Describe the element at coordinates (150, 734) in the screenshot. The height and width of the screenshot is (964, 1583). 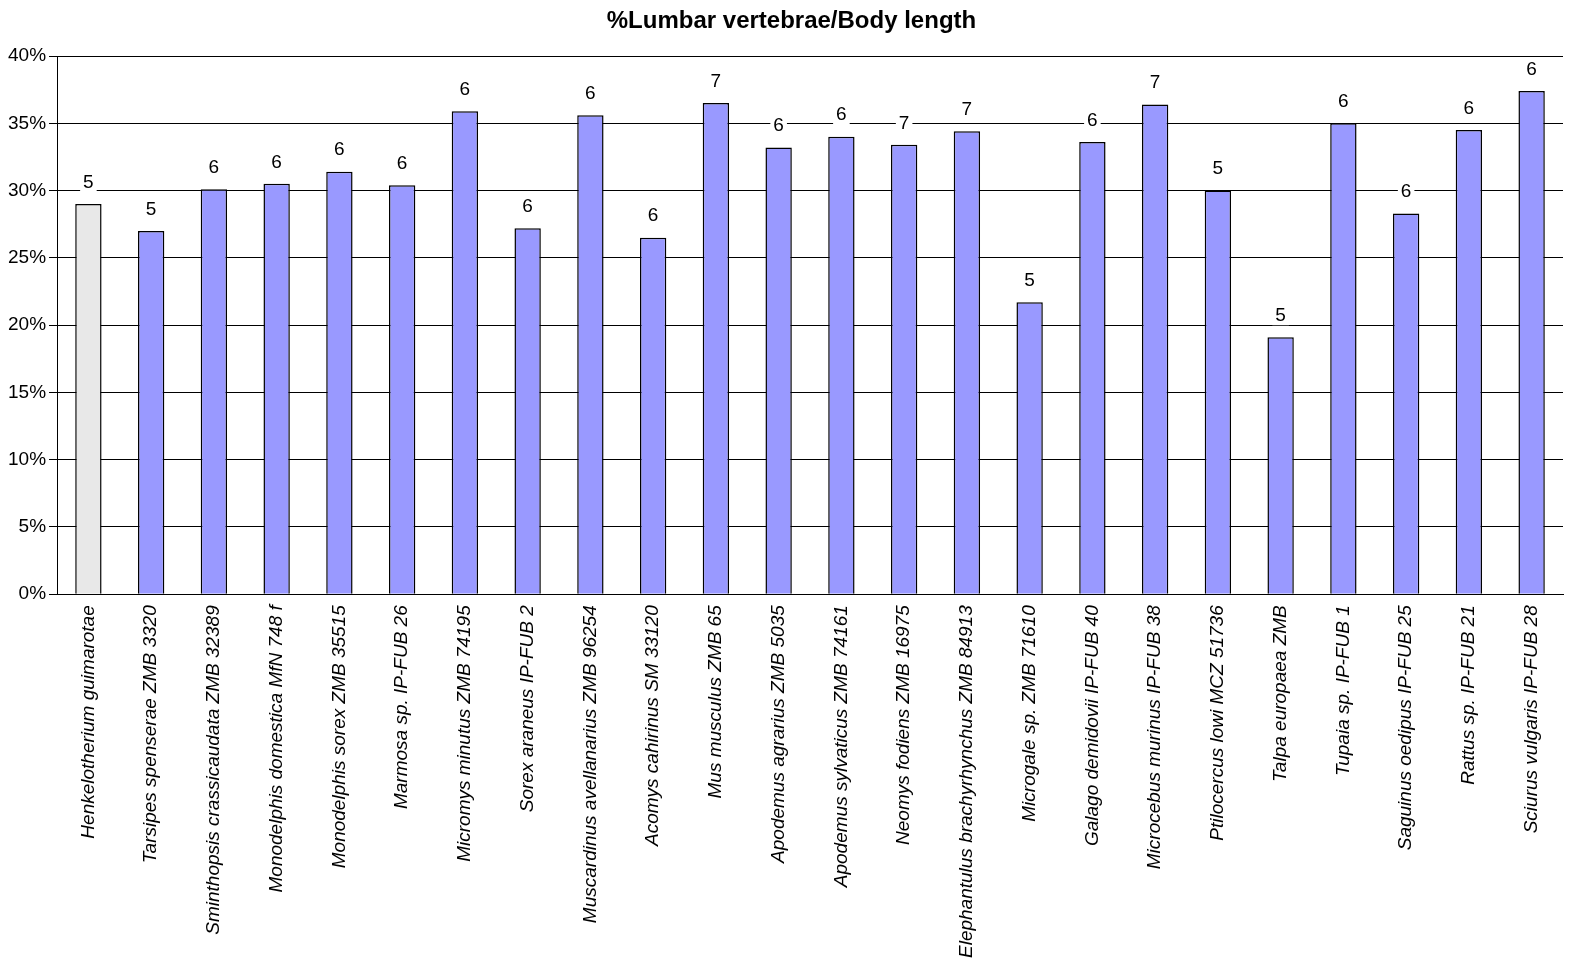
I see `x-tick-label: Tarsipes spenserae ZMB 3320` at that location.